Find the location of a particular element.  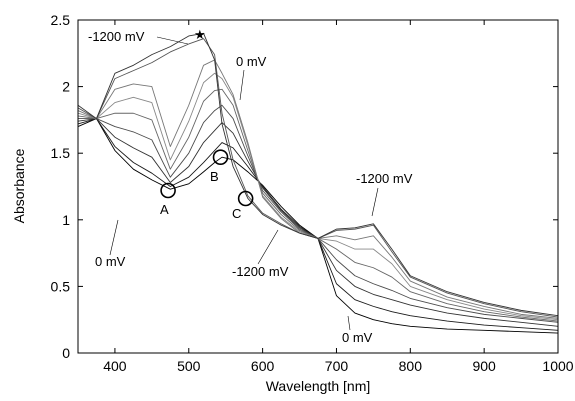

isosbestic-circle-b is located at coordinates (220, 157).